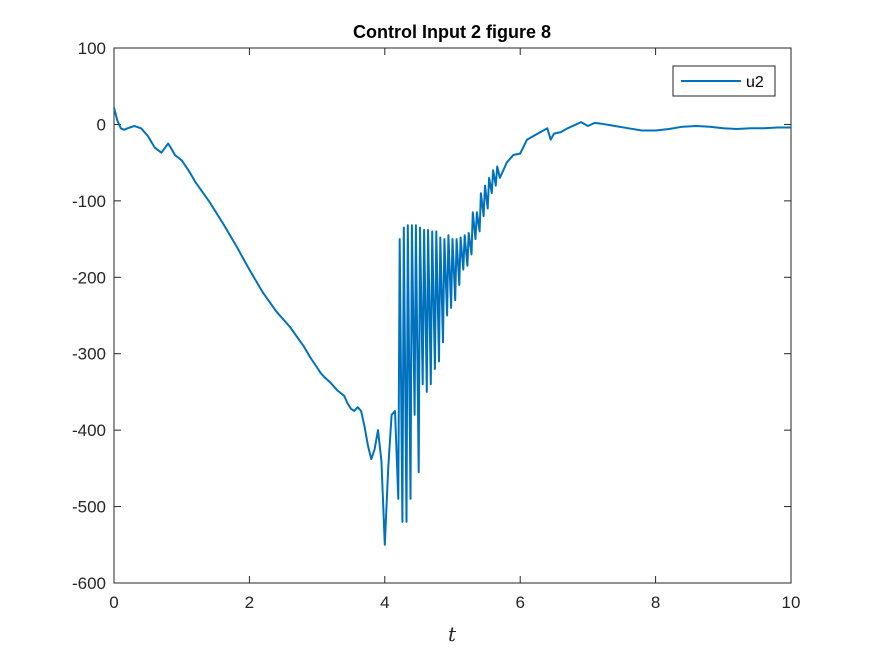 Image resolution: width=875 pixels, height=656 pixels. Describe the element at coordinates (89, 507) in the screenshot. I see `y-tick-label--500: -500` at that location.